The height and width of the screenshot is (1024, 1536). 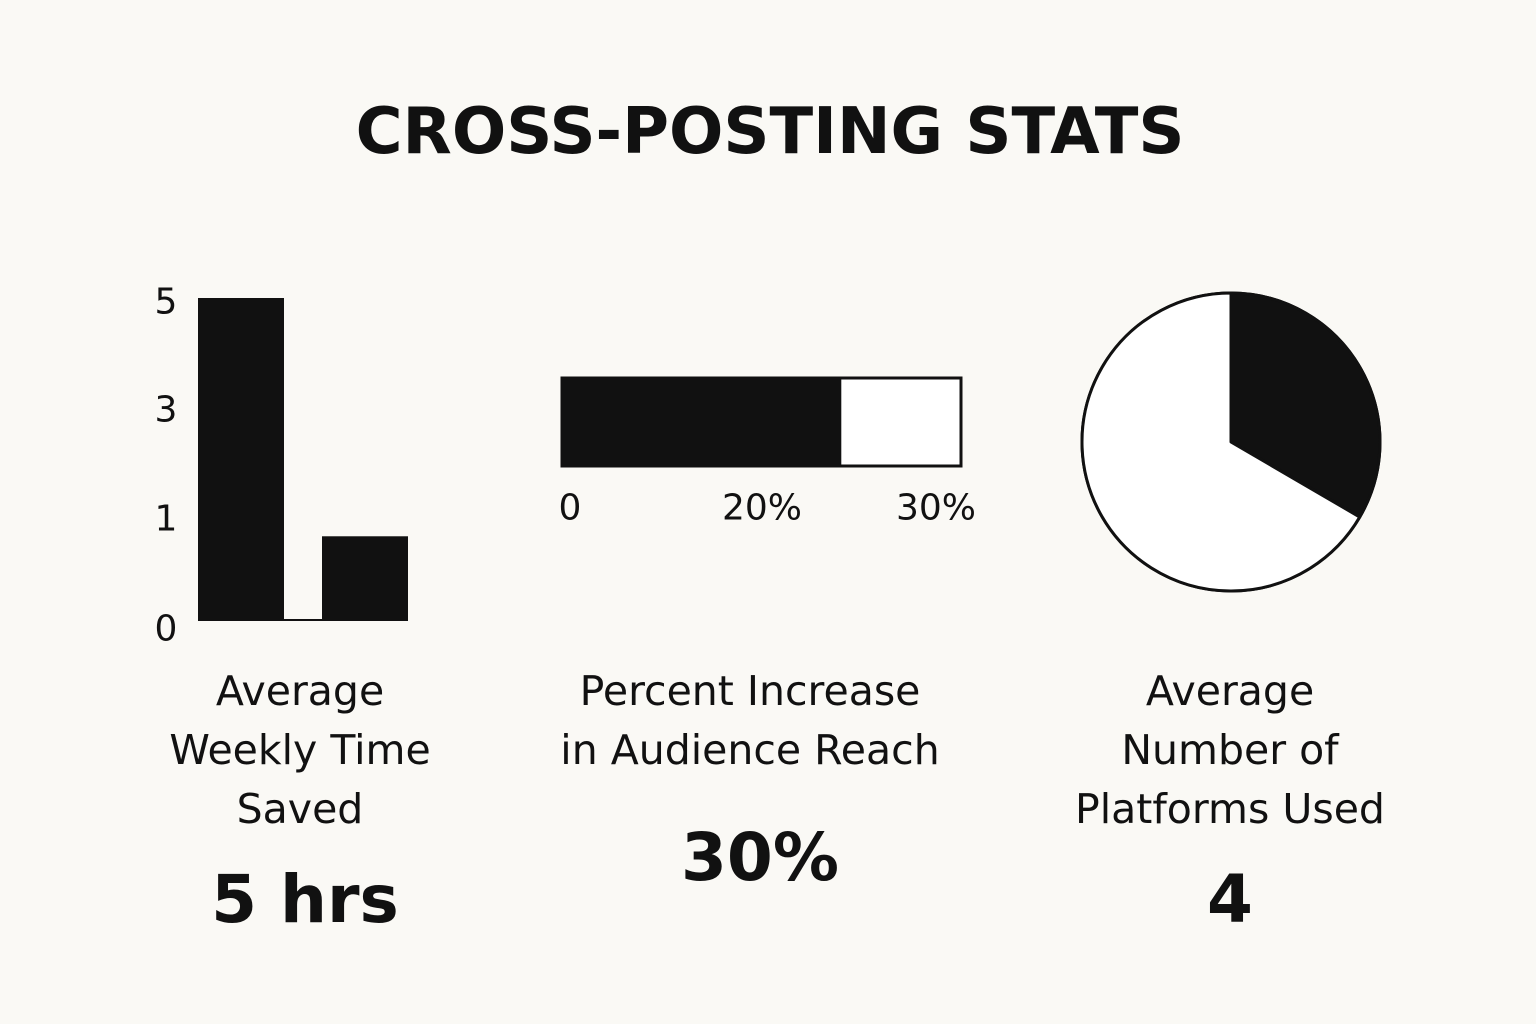 I want to click on audience-reach-progress-bar: 0 20% 30%, so click(x=767, y=452).